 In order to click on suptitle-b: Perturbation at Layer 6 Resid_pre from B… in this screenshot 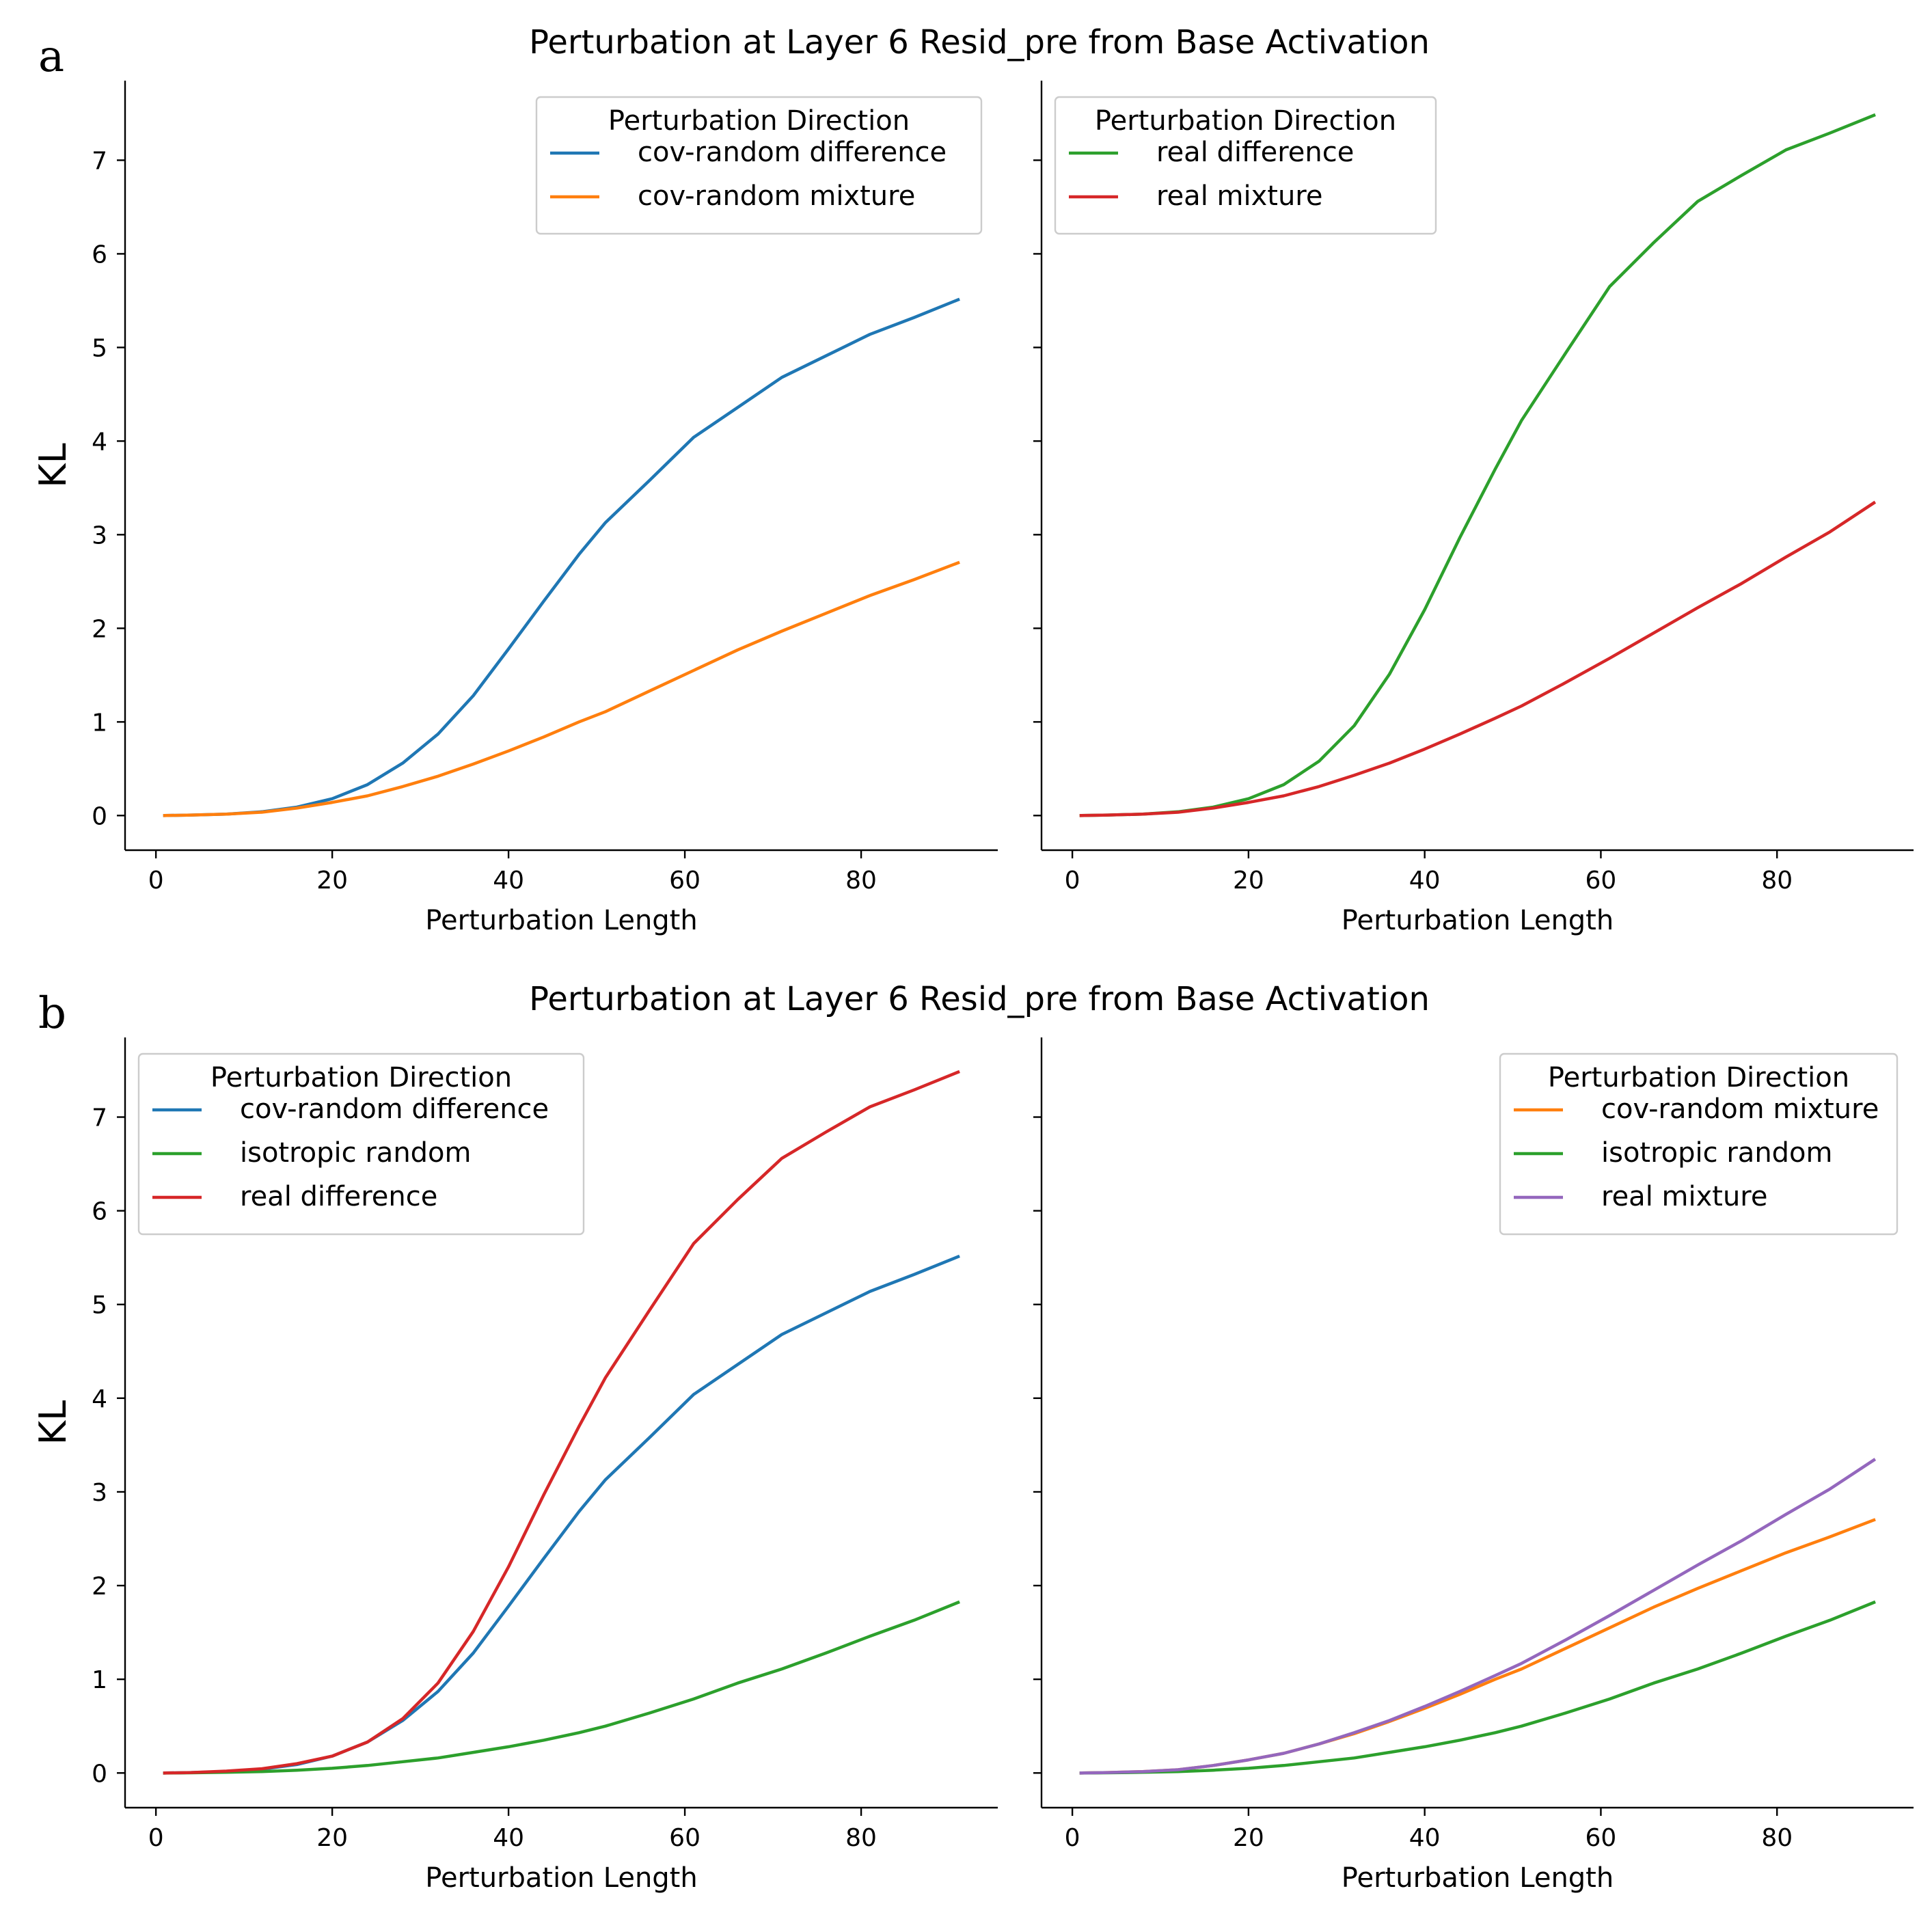, I will do `click(979, 999)`.